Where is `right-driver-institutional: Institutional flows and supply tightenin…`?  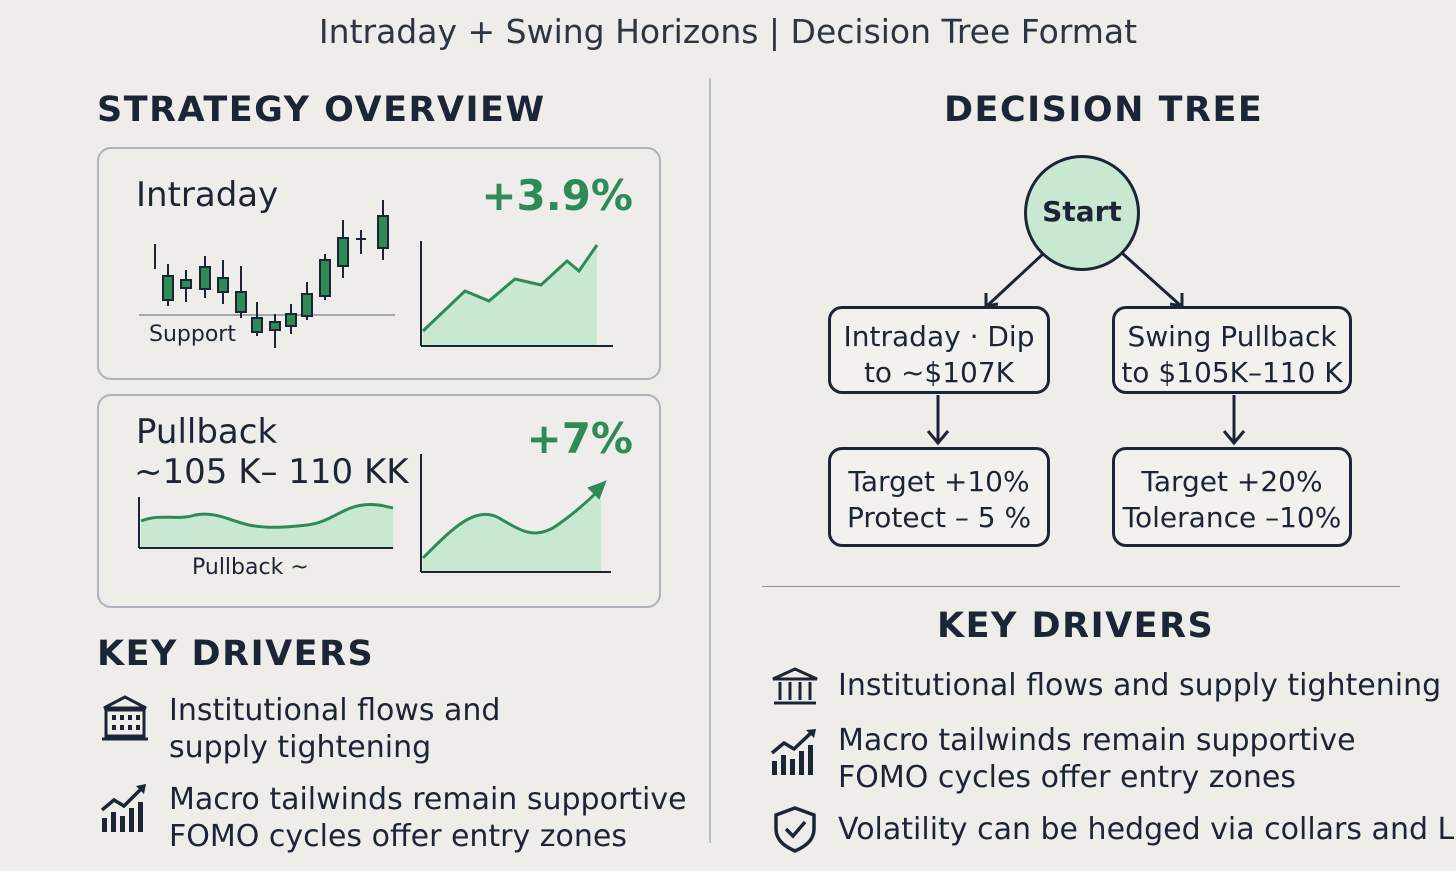 right-driver-institutional: Institutional flows and supply tightenin… is located at coordinates (1139, 685).